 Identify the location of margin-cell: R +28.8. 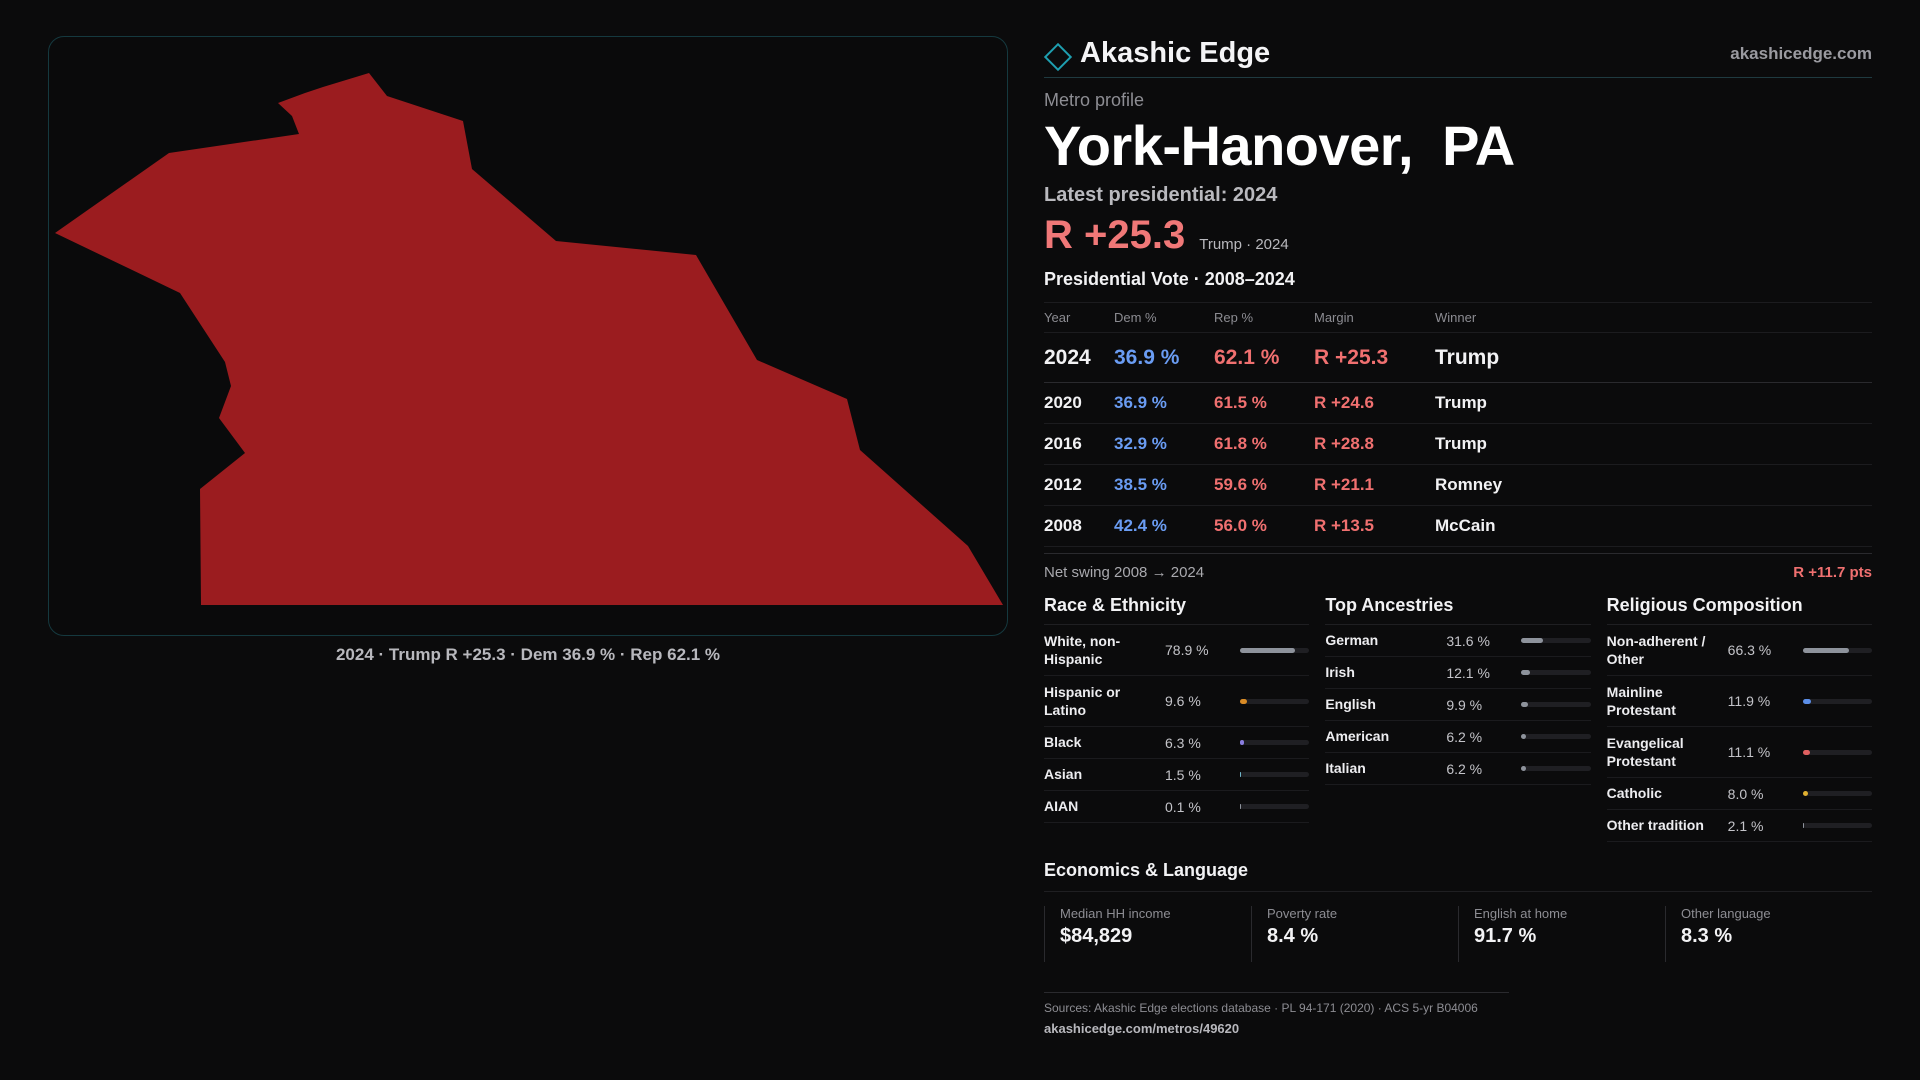
(1374, 444).